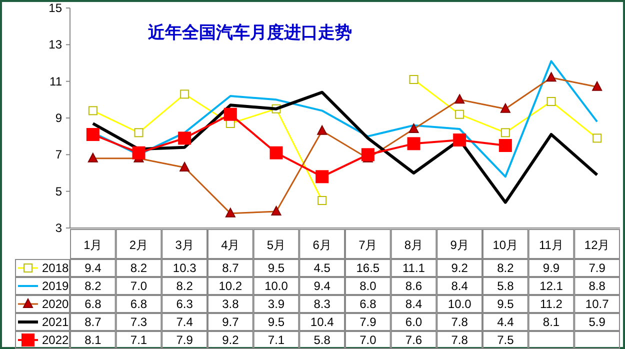 The height and width of the screenshot is (349, 625). Describe the element at coordinates (414, 268) in the screenshot. I see `data-label: 11.1` at that location.